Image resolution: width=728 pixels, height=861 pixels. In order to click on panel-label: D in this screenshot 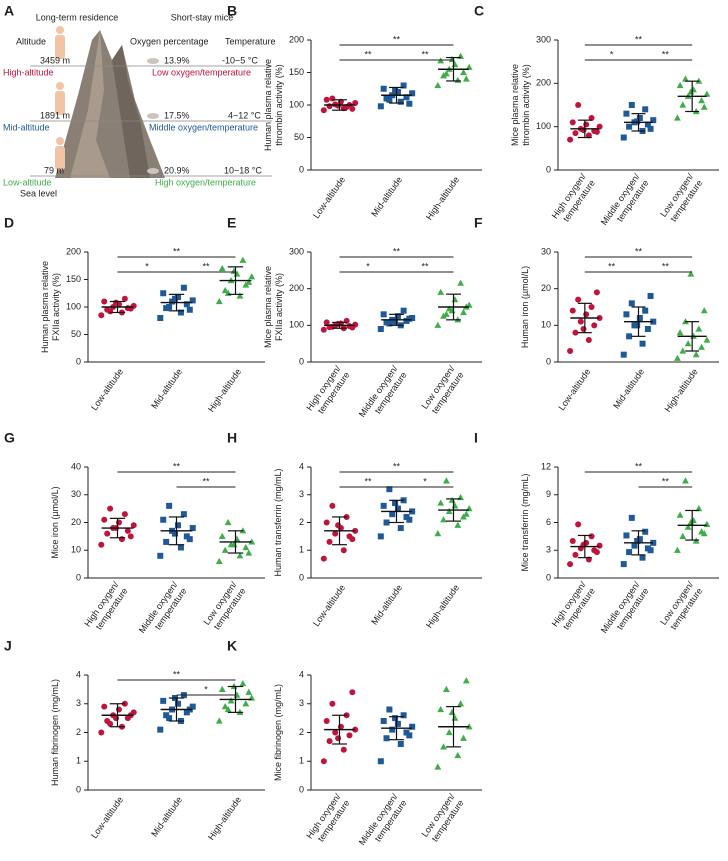, I will do `click(9, 223)`.